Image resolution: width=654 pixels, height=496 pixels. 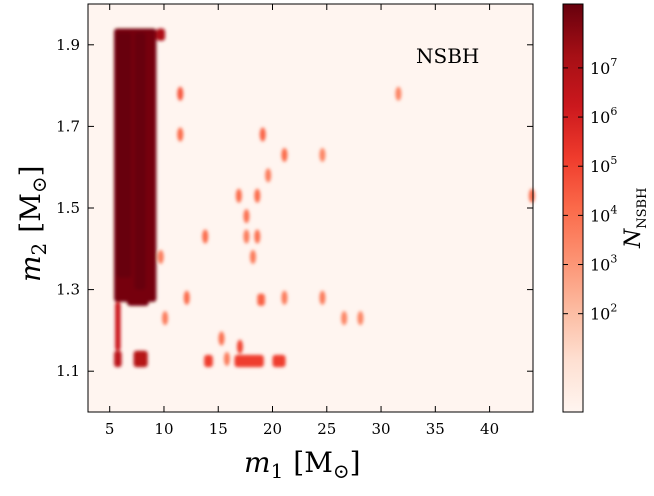 I want to click on colorbar-symbol: N, so click(x=633, y=238).